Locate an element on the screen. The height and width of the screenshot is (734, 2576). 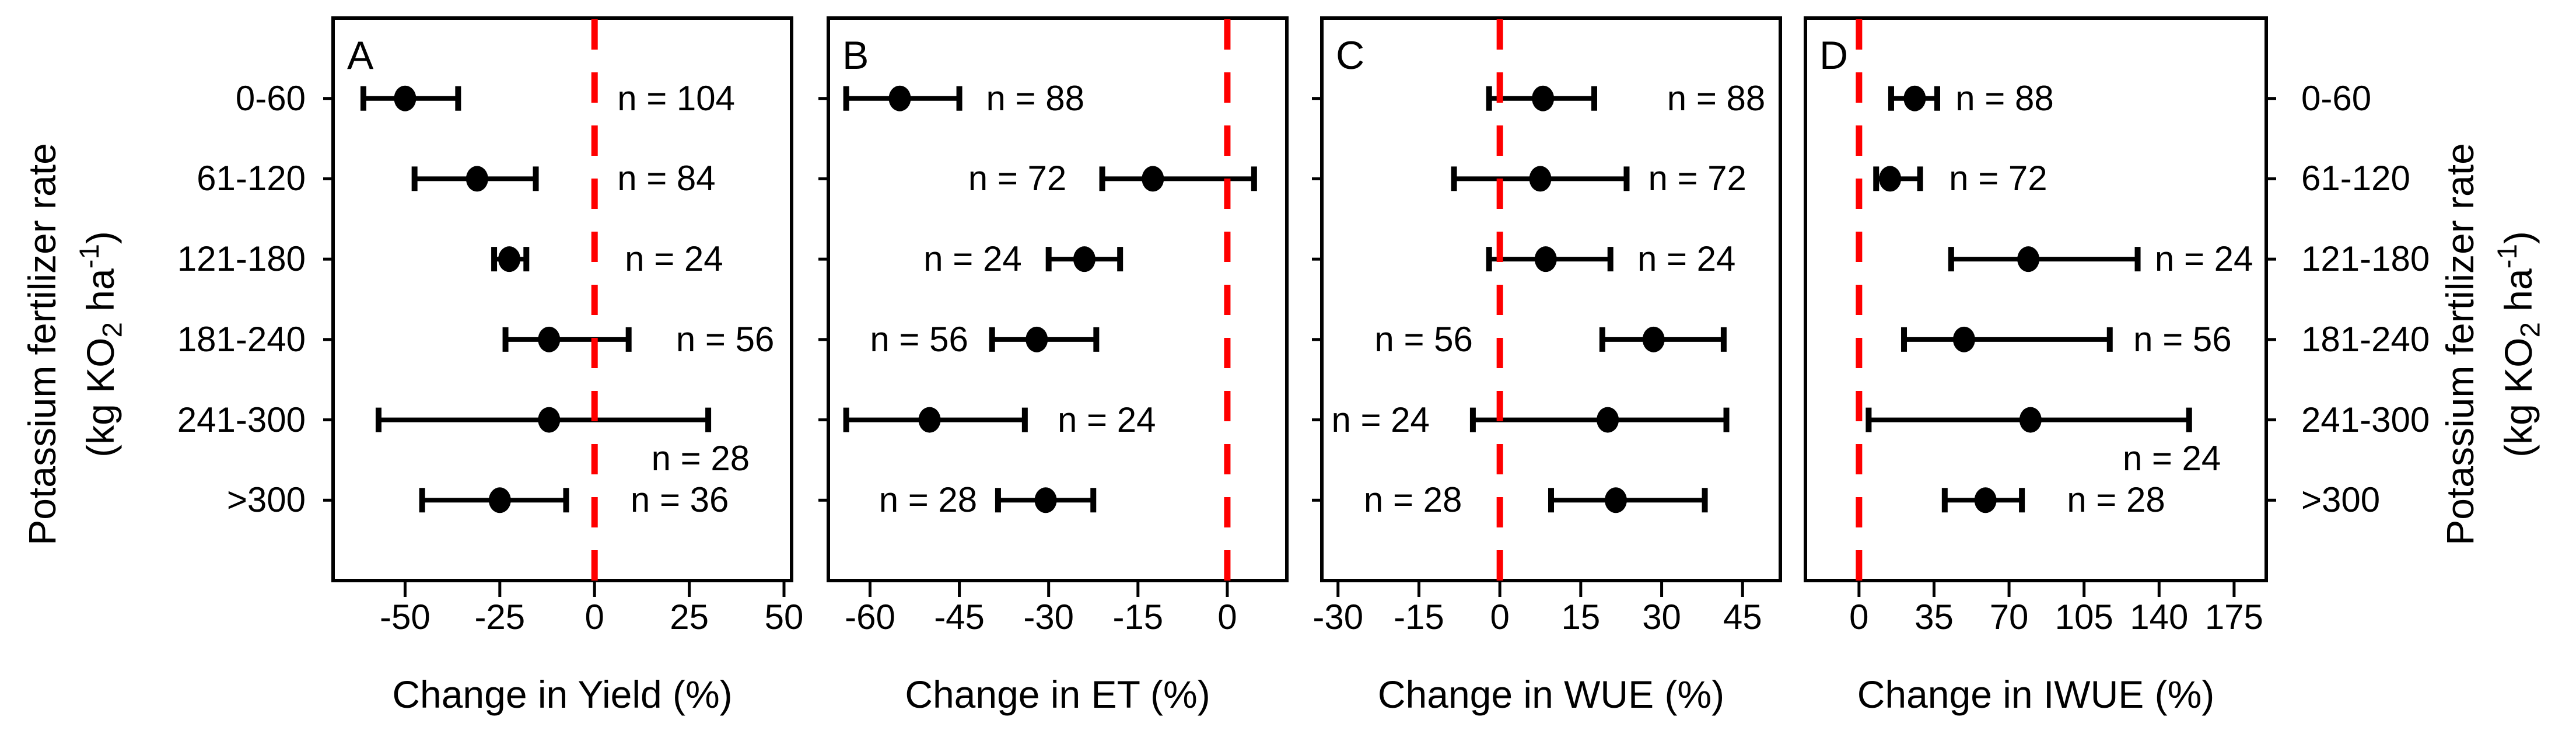
y-axis-title-left: Potassium fertilizer rate (kg KO2 ha-1) is located at coordinates (74, 344).